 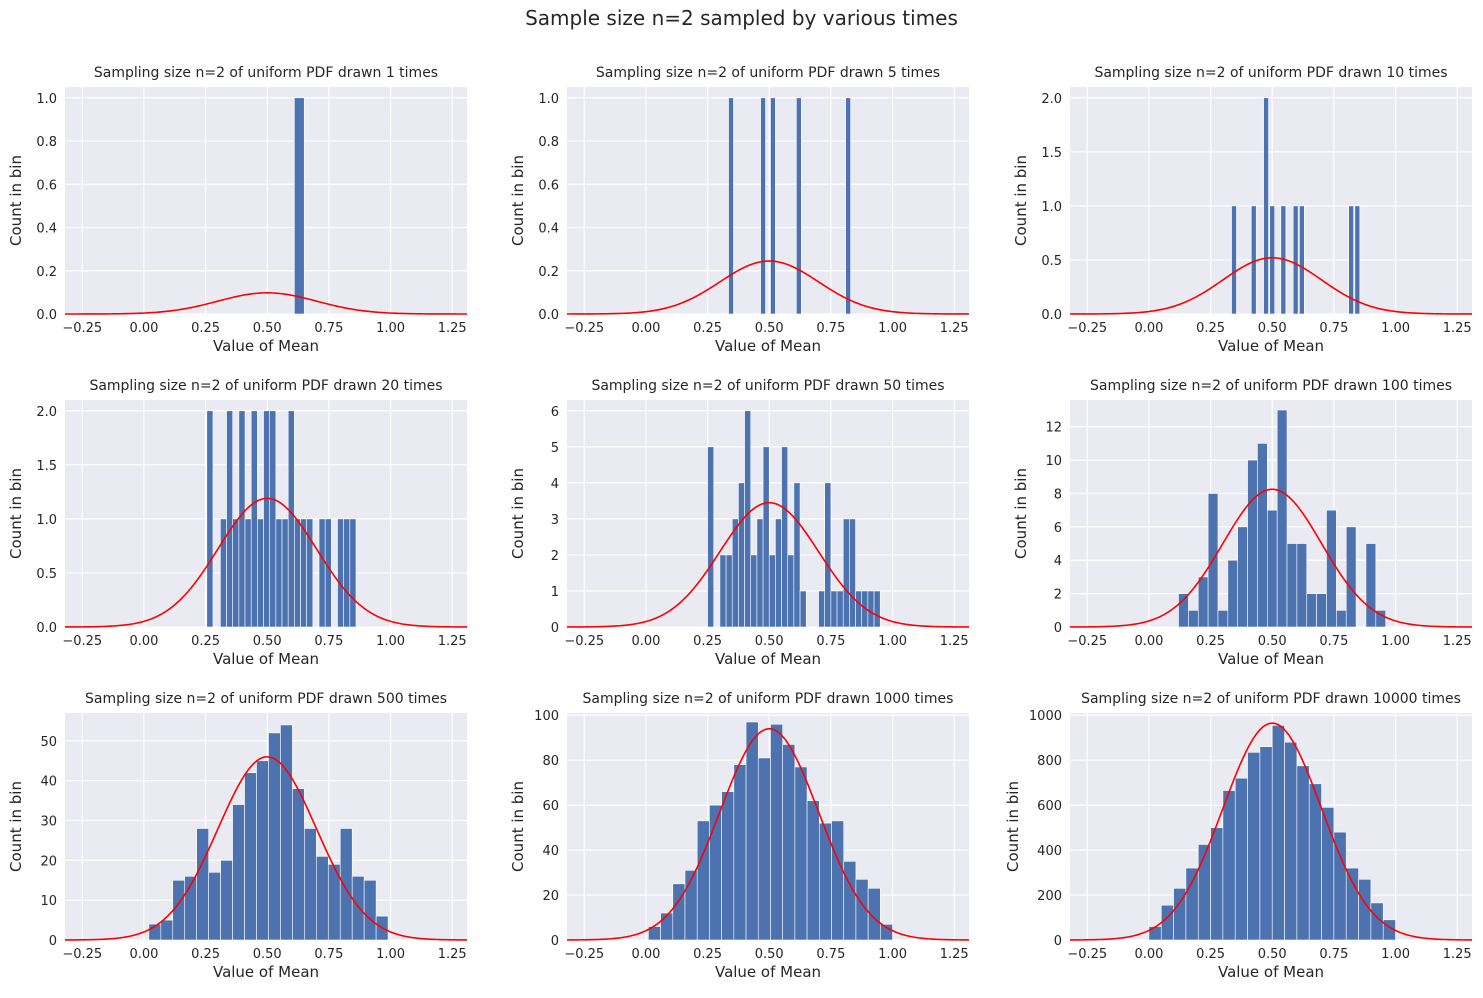 I want to click on y-tick-label: 1.5, so click(x=1051, y=153).